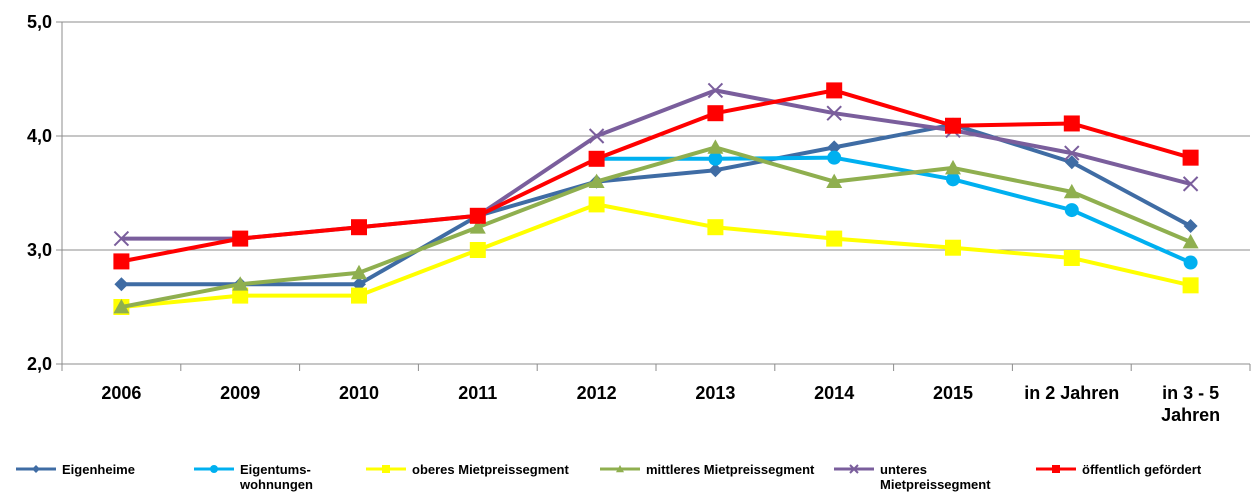  What do you see at coordinates (953, 393) in the screenshot?
I see `x-tick-label: 2015` at bounding box center [953, 393].